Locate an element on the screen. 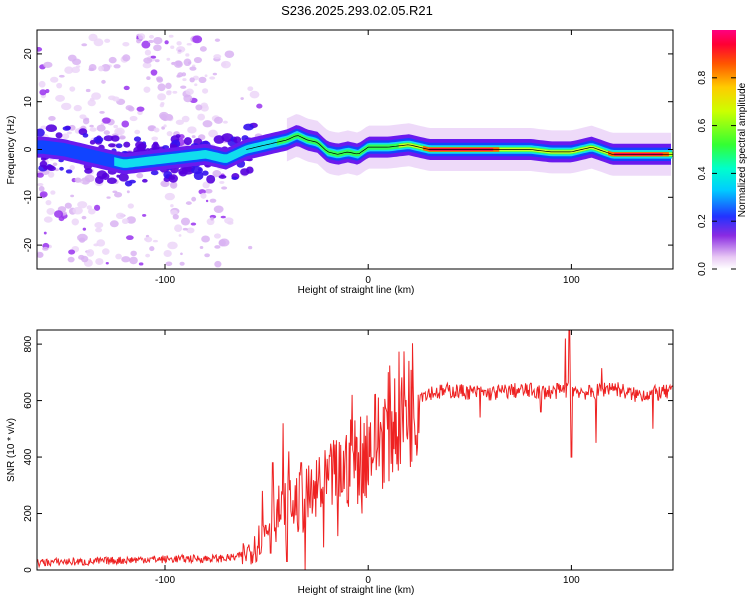  y-tick-label: 400 is located at coordinates (28, 456).